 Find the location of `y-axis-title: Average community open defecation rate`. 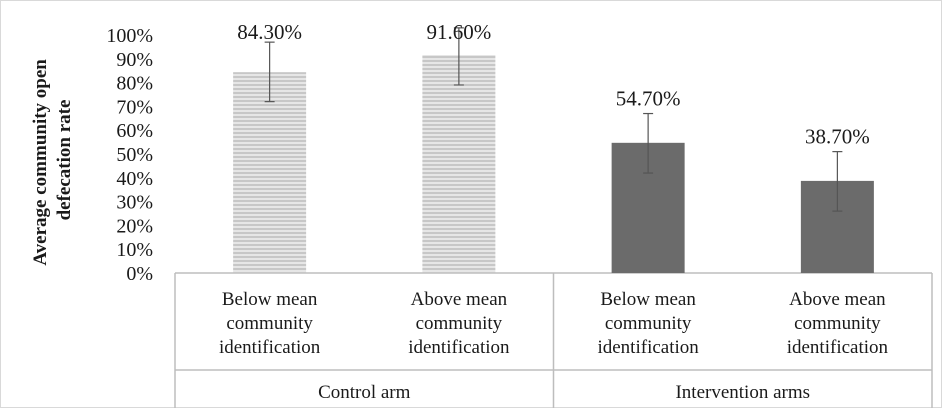

y-axis-title: Average community open defecation rate is located at coordinates (52, 159).